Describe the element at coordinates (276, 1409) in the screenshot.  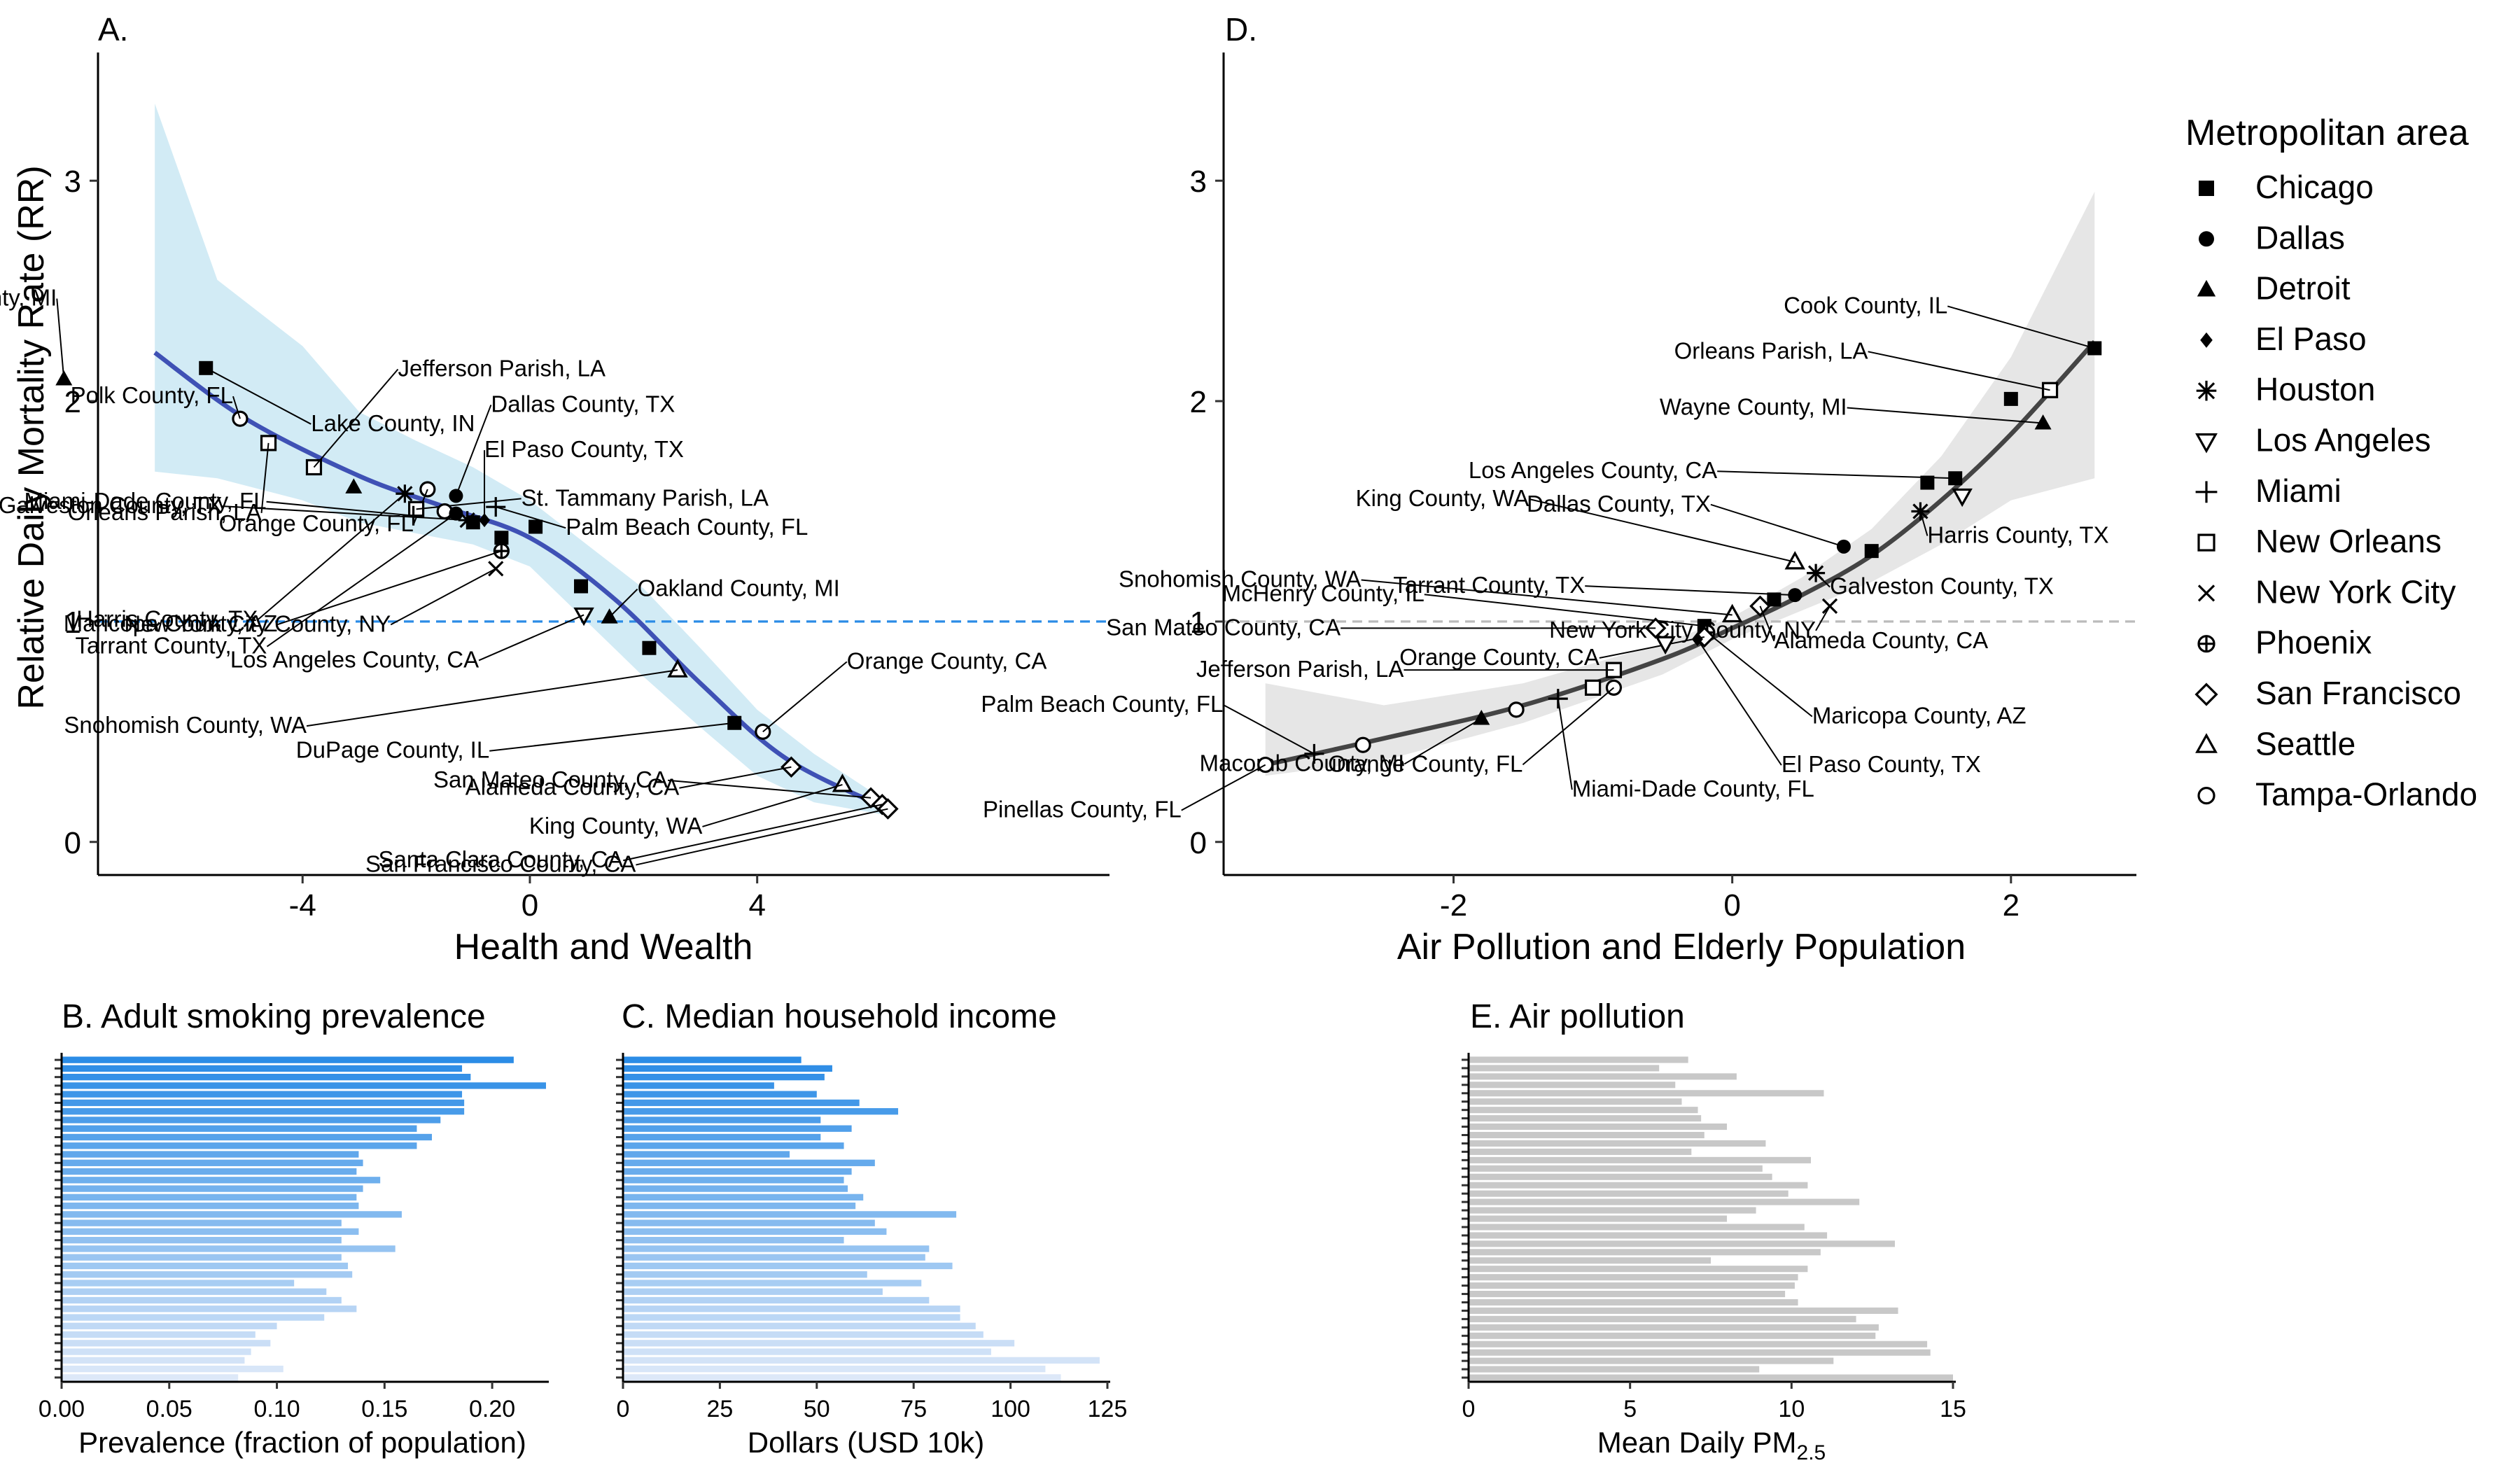
I see `x-tick-label: 0.10` at that location.